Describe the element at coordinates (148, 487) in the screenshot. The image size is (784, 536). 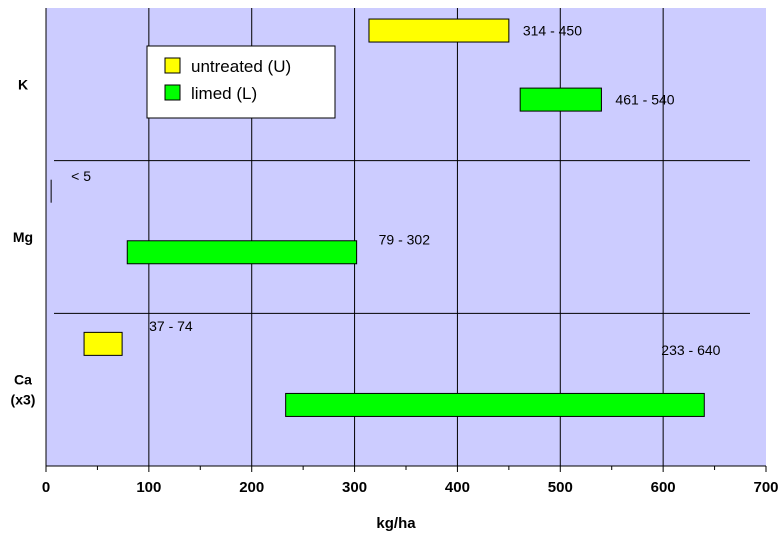
I see `x-tick-label-100: 100` at that location.